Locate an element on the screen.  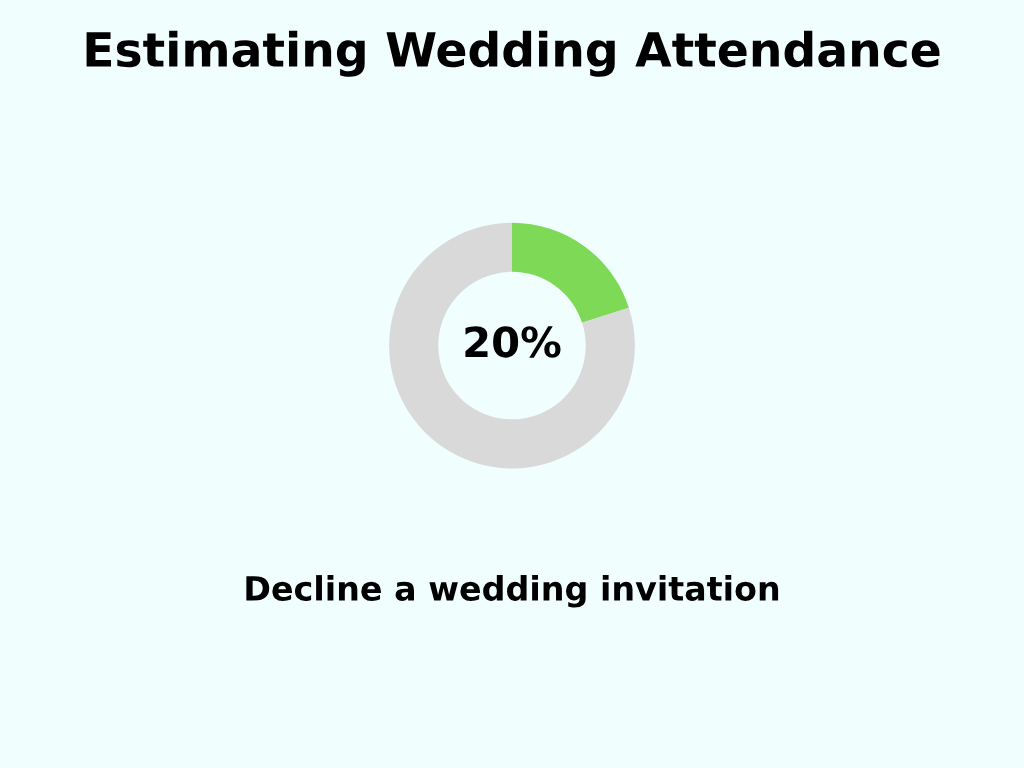
chart-title: Estimating Wedding Attendance is located at coordinates (513, 53).